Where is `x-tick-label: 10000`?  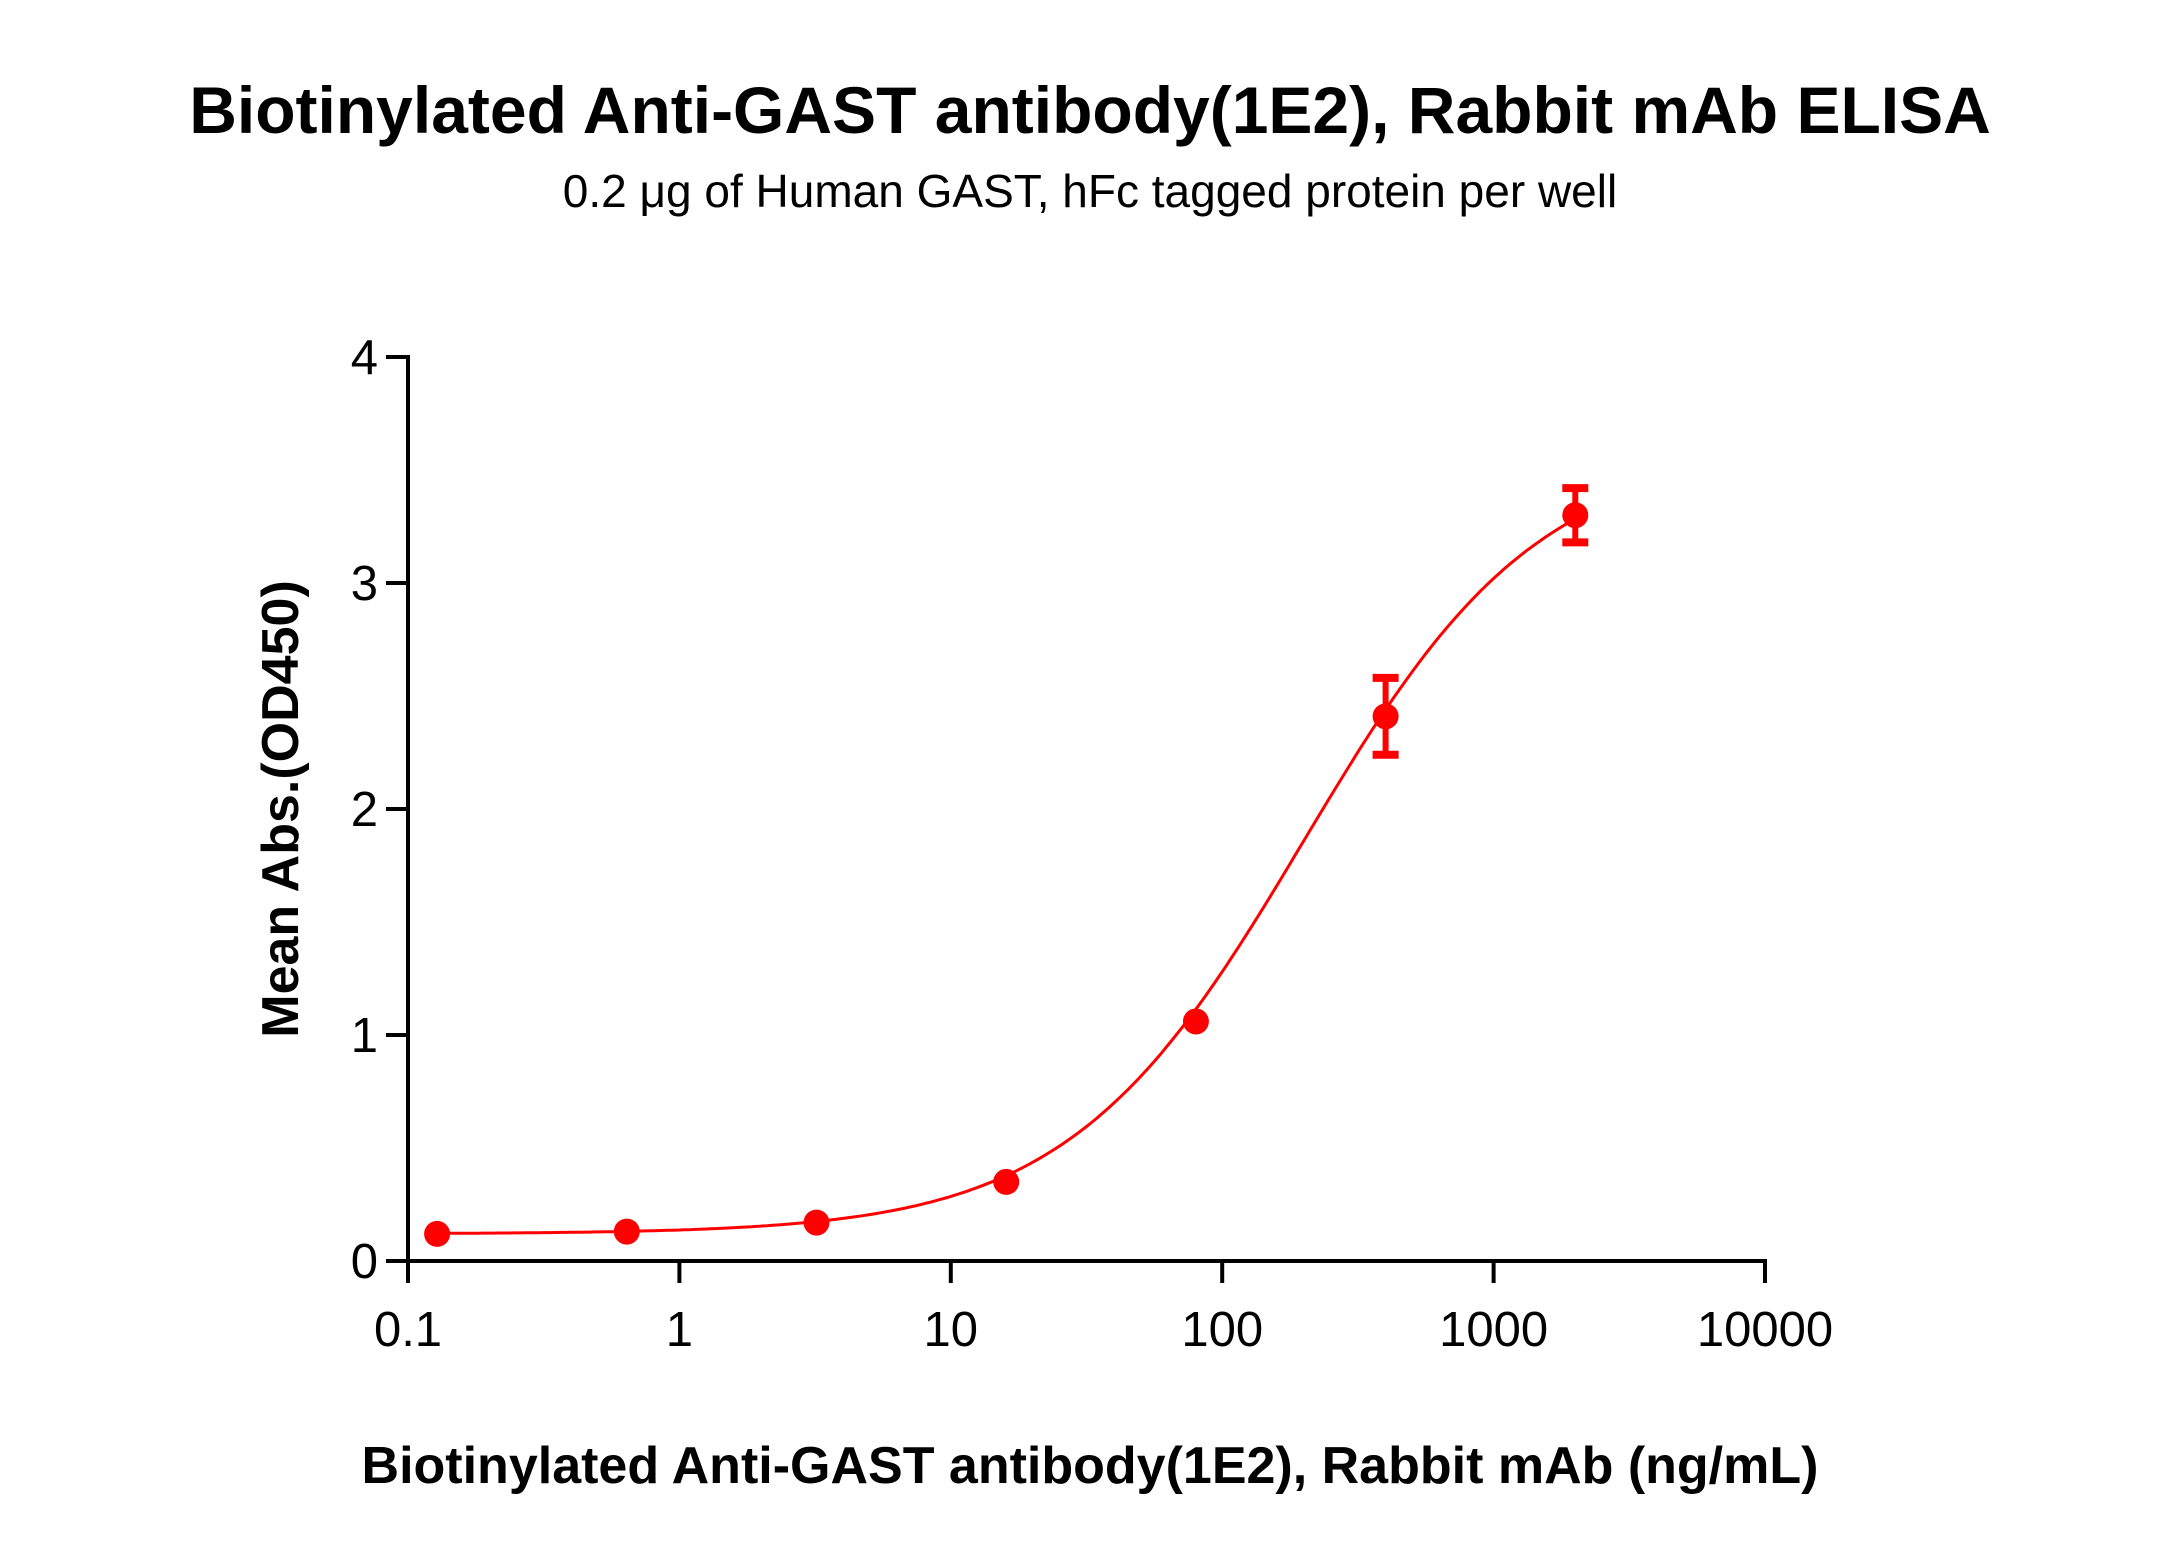 x-tick-label: 10000 is located at coordinates (1765, 1330).